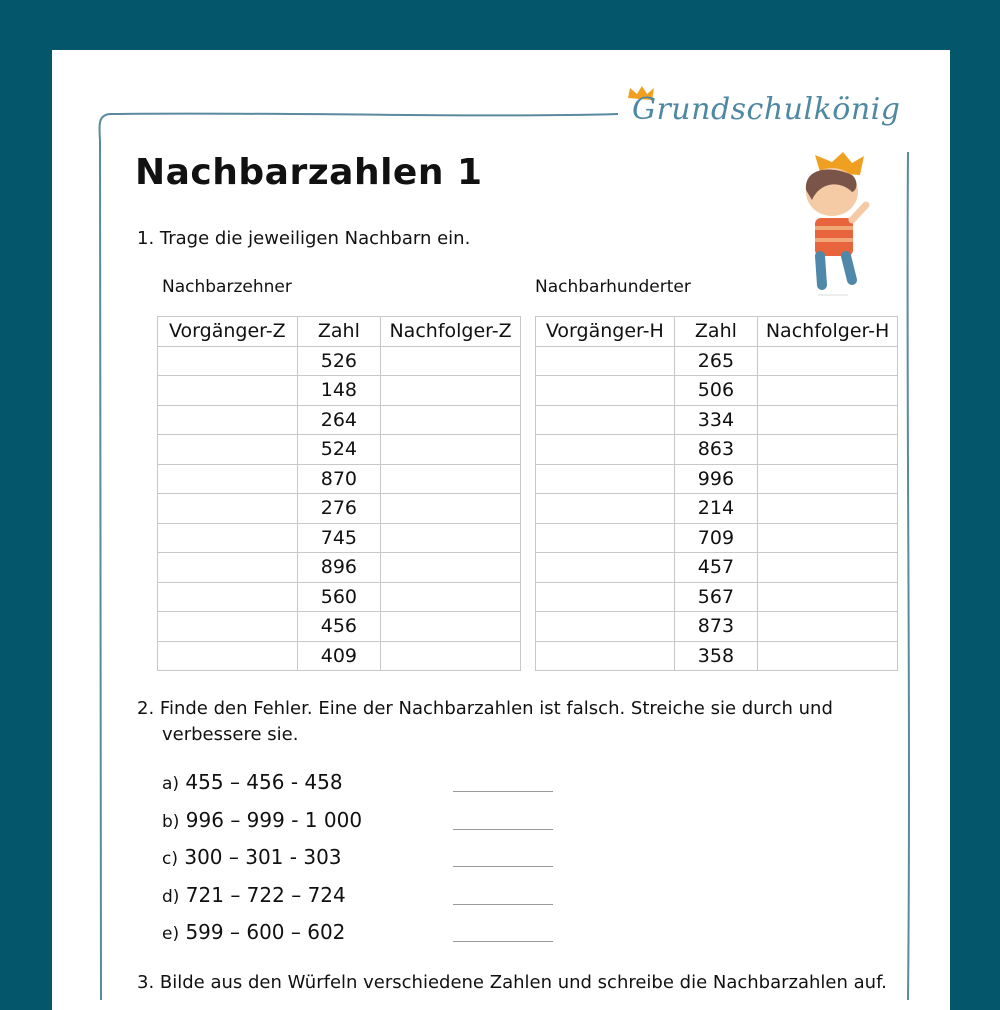 The width and height of the screenshot is (1000, 1010). Describe the element at coordinates (171, 784) in the screenshot. I see `item-label: a)` at that location.